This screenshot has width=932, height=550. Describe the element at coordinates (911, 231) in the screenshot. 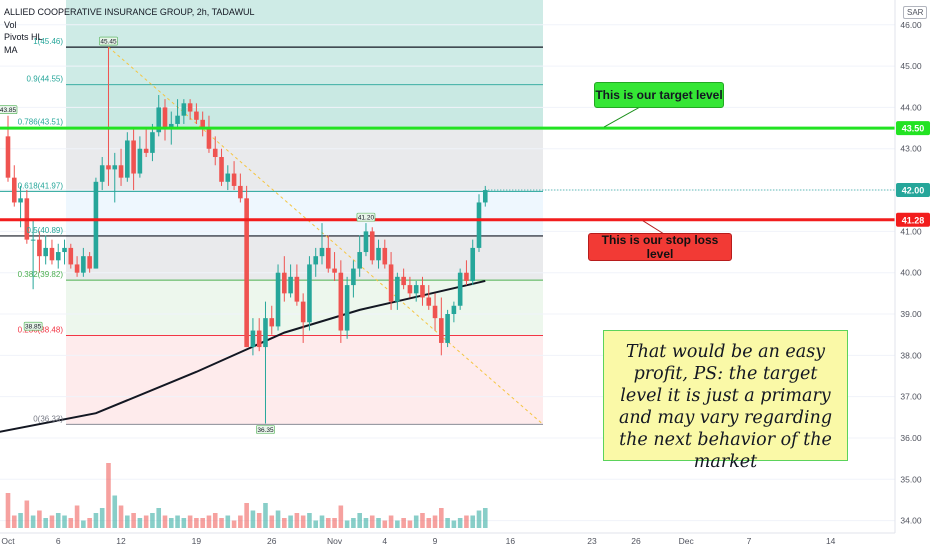

I see `price-tick-label: 41.00` at that location.